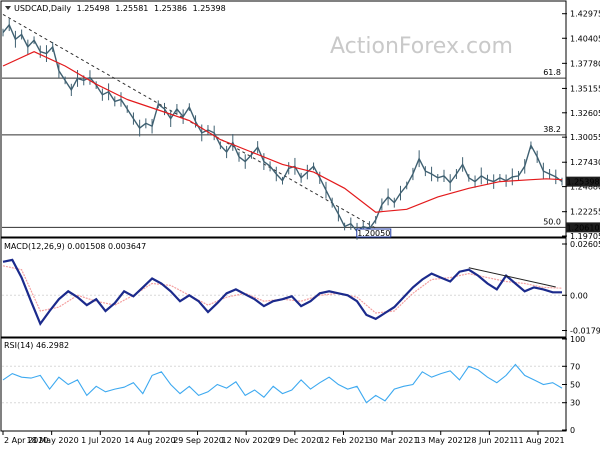 This screenshot has width=600, height=450. What do you see at coordinates (579, 295) in the screenshot?
I see `macd-ytick-label: 0.00` at bounding box center [579, 295].